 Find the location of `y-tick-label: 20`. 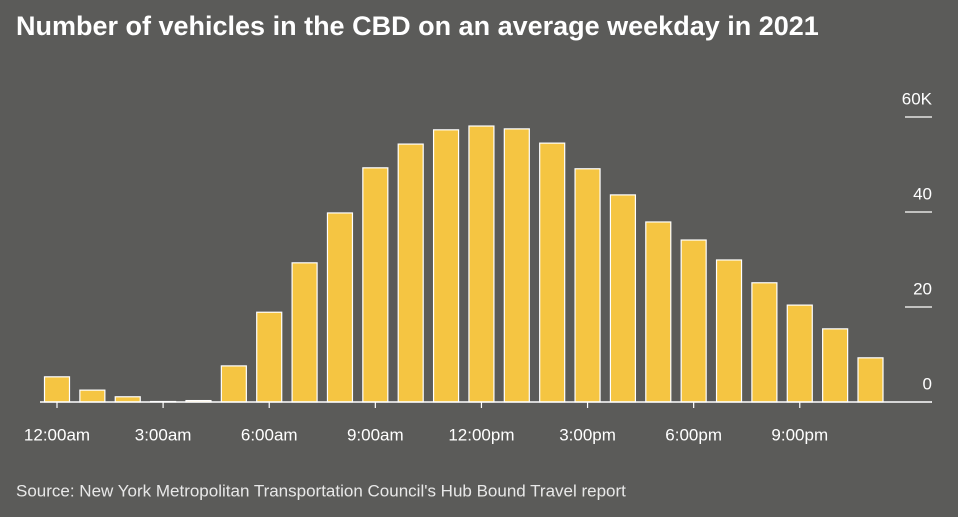

y-tick-label: 20 is located at coordinates (922, 288).